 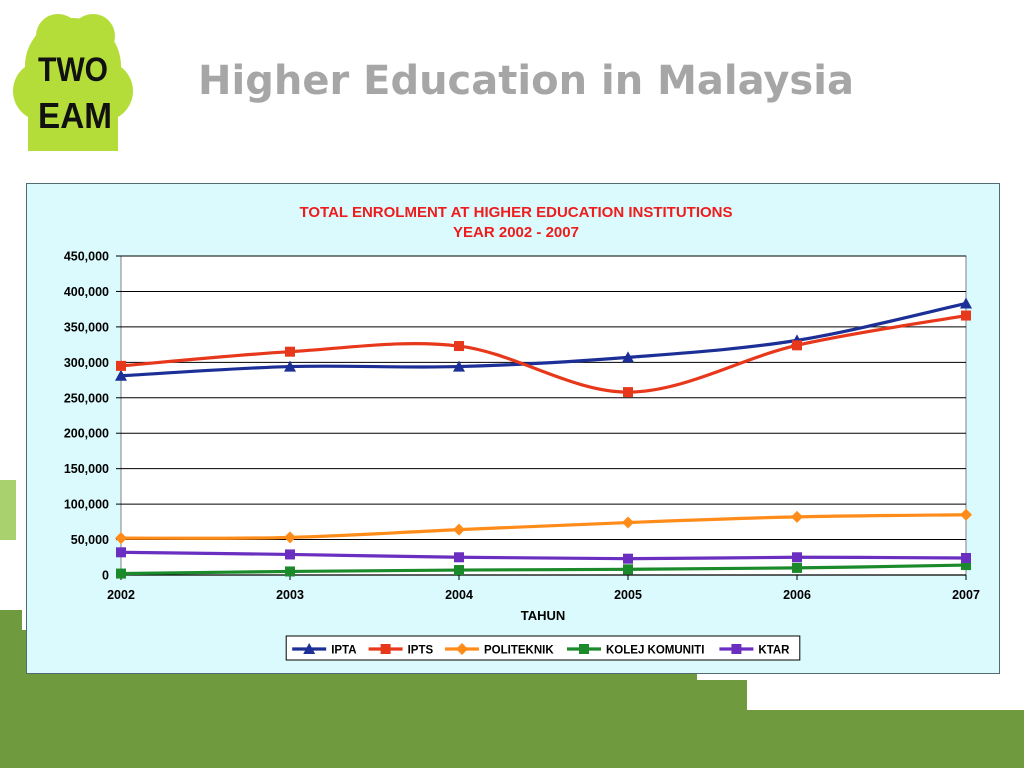 I want to click on y-tick-label: 350,000, so click(x=86, y=327).